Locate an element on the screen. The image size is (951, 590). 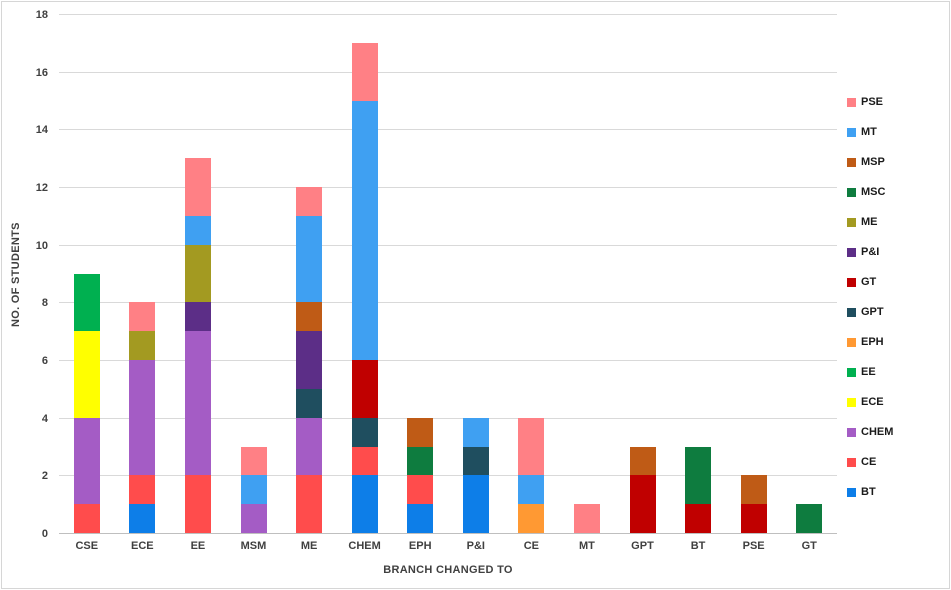
y-tick-label: 14 is located at coordinates (41, 130).